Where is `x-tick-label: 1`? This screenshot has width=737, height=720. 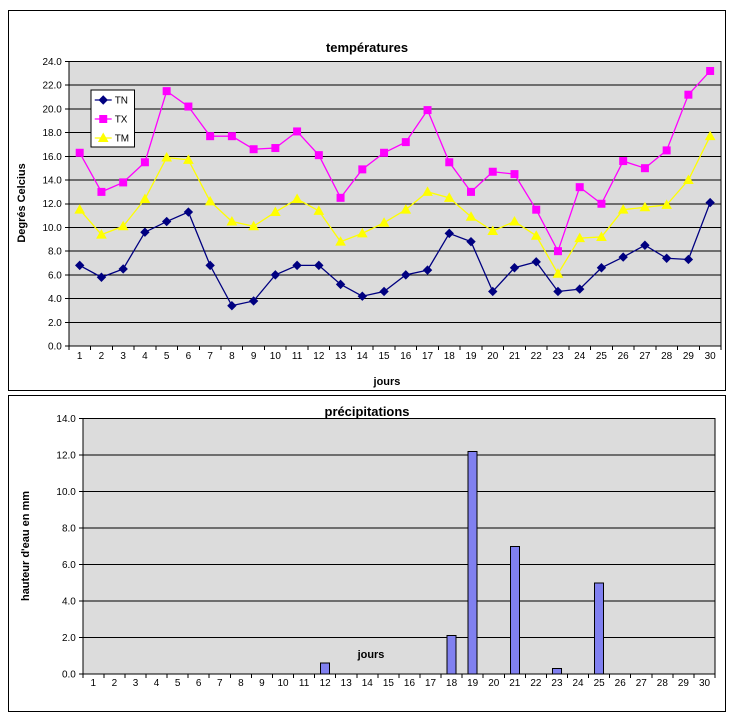
x-tick-label: 1 is located at coordinates (94, 683).